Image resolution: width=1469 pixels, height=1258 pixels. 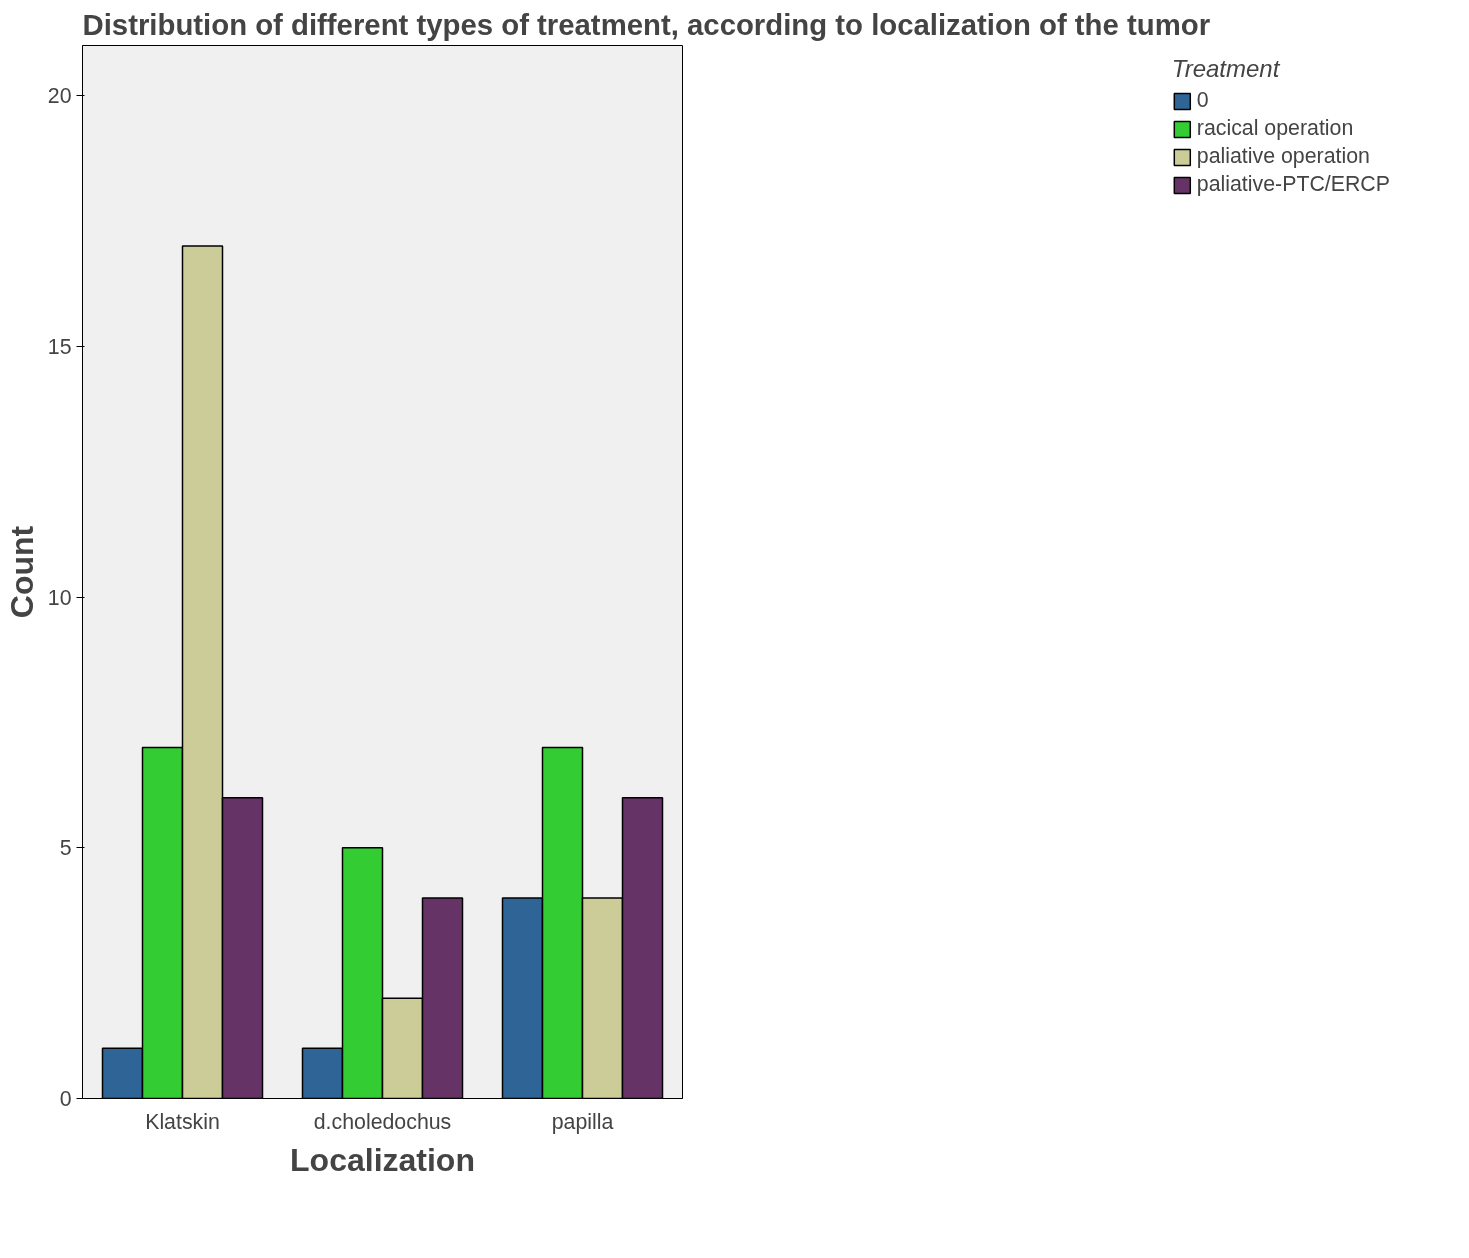 What do you see at coordinates (1203, 100) in the screenshot?
I see `legend-label: 0` at bounding box center [1203, 100].